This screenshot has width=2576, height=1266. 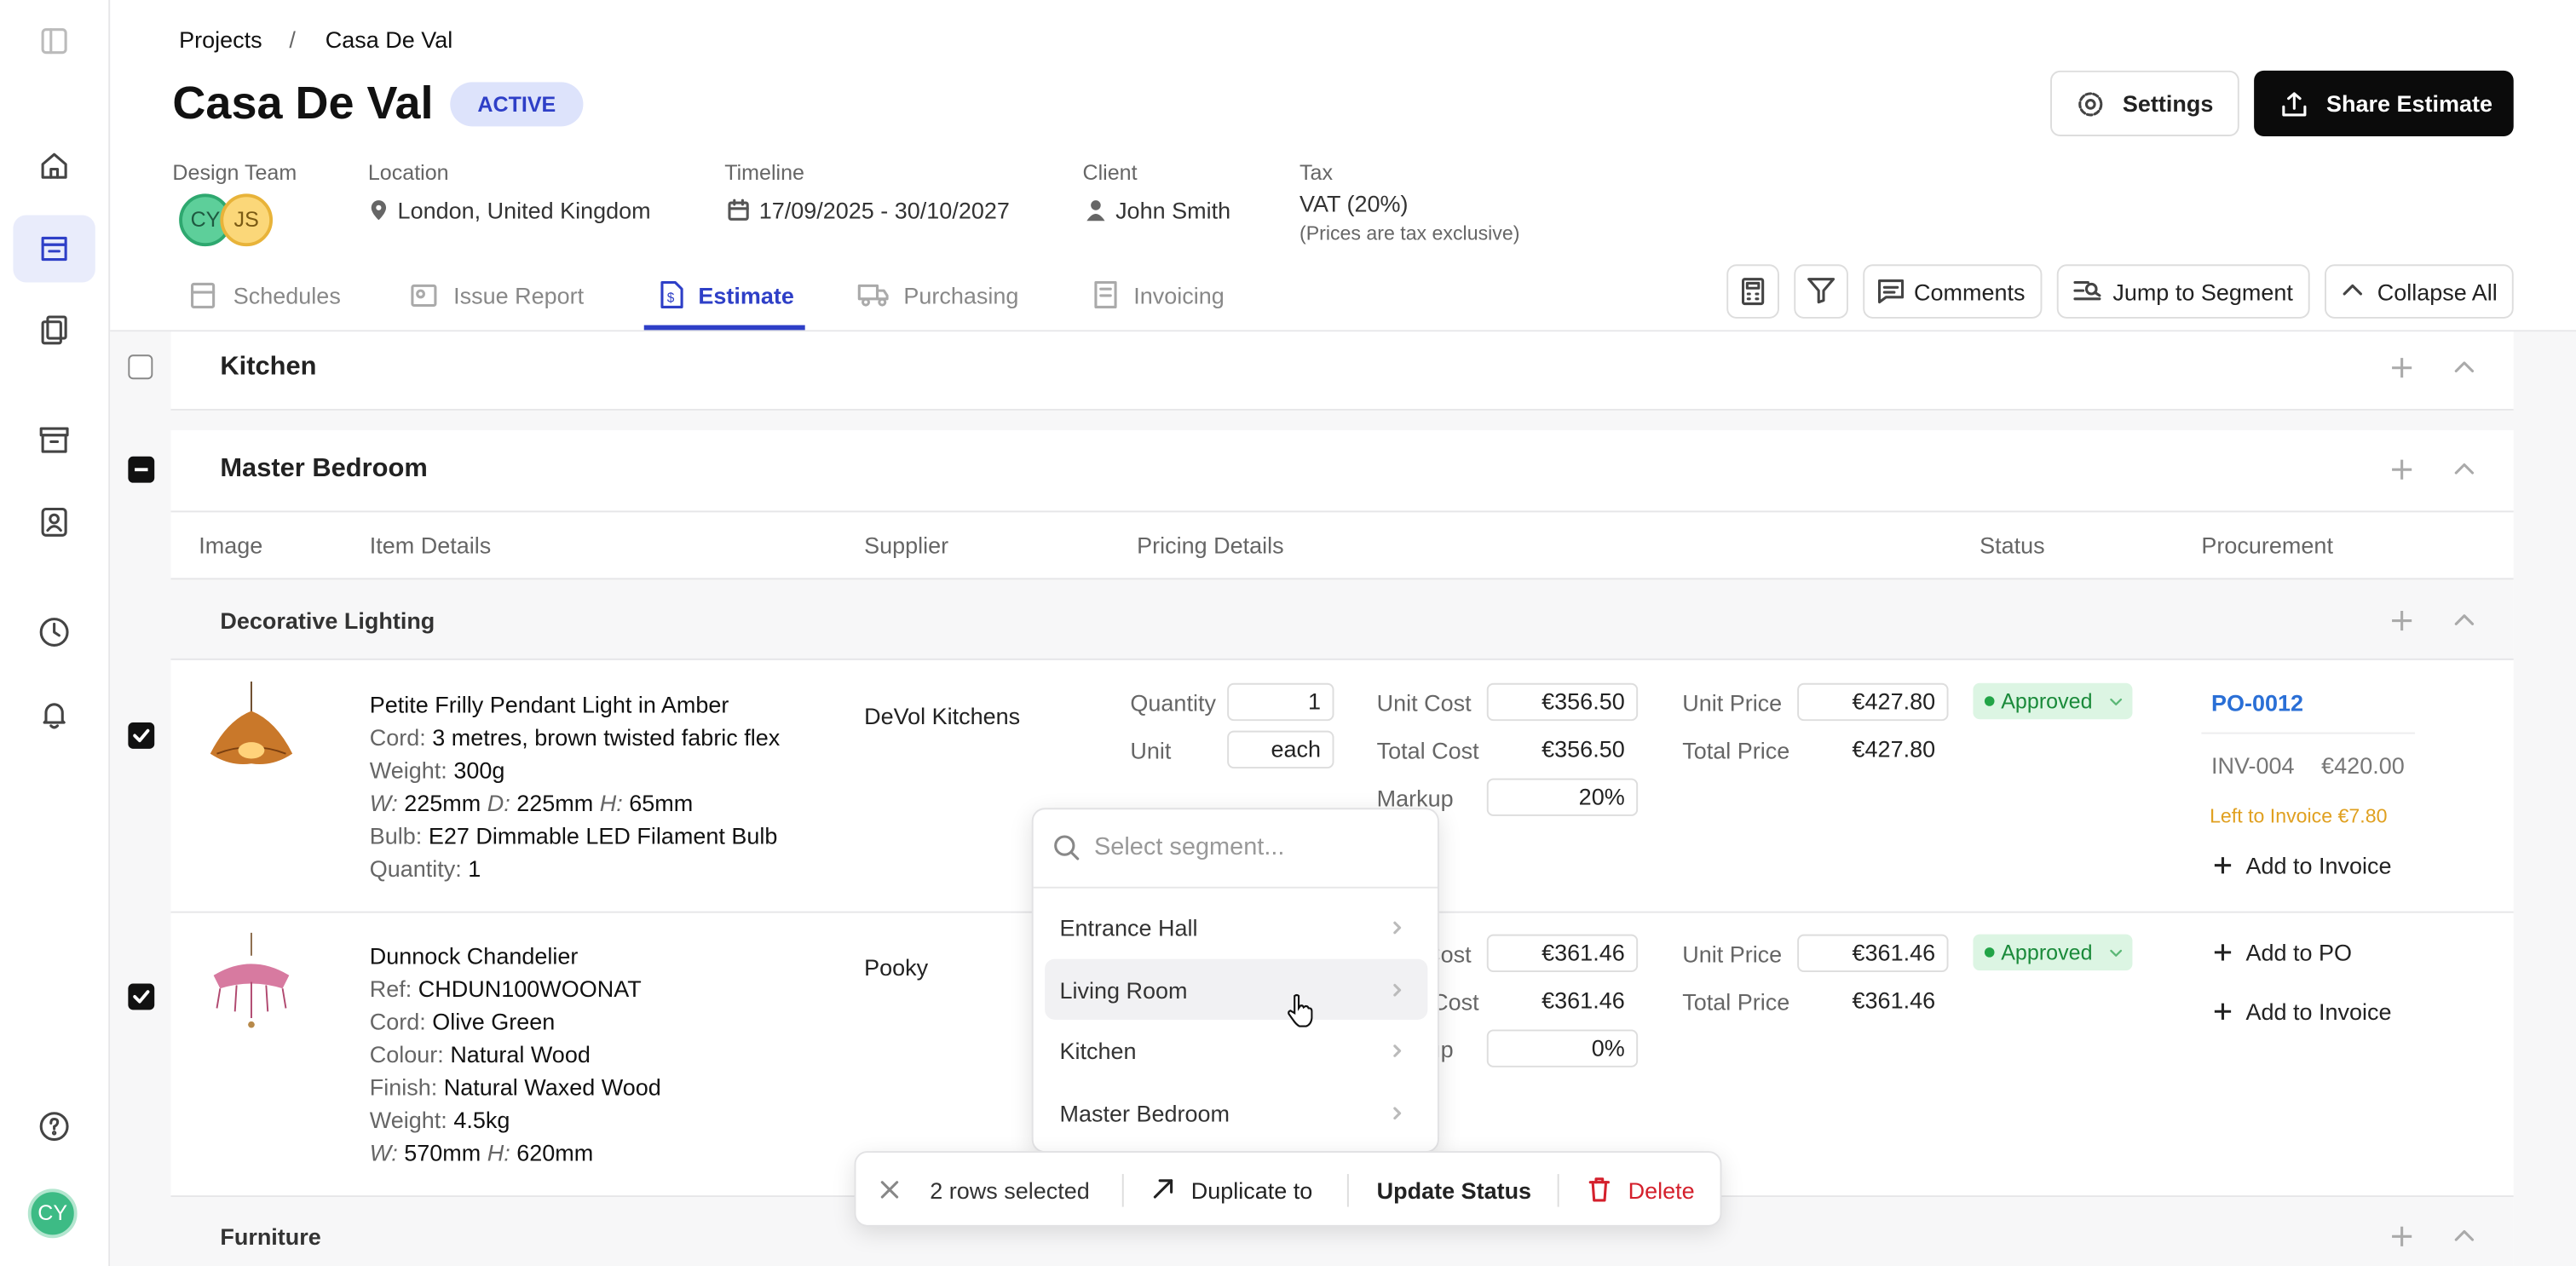 What do you see at coordinates (724, 328) in the screenshot?
I see `tab-underline` at bounding box center [724, 328].